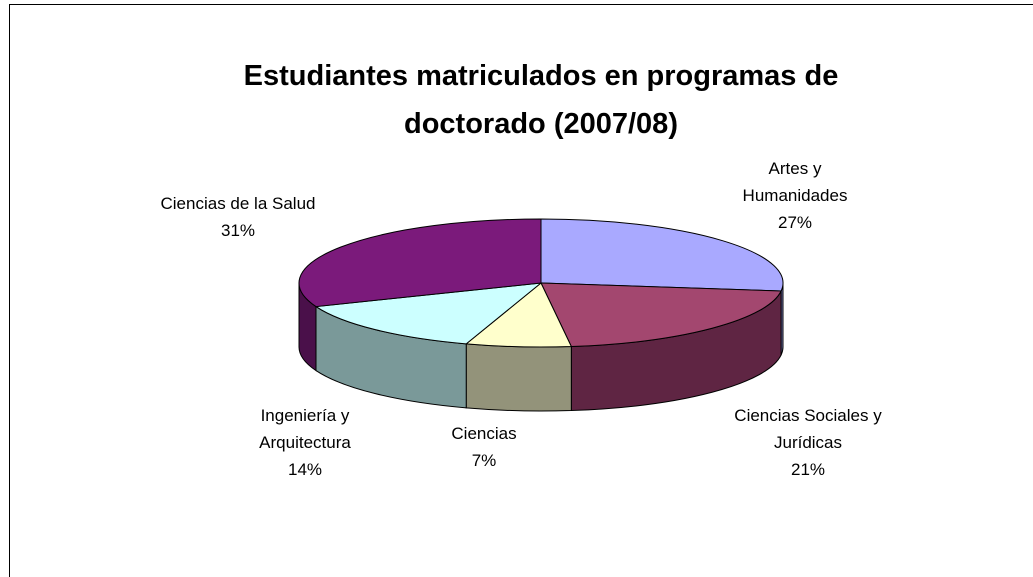 This screenshot has width=1033, height=577. I want to click on data-label-value: 7%, so click(484, 460).